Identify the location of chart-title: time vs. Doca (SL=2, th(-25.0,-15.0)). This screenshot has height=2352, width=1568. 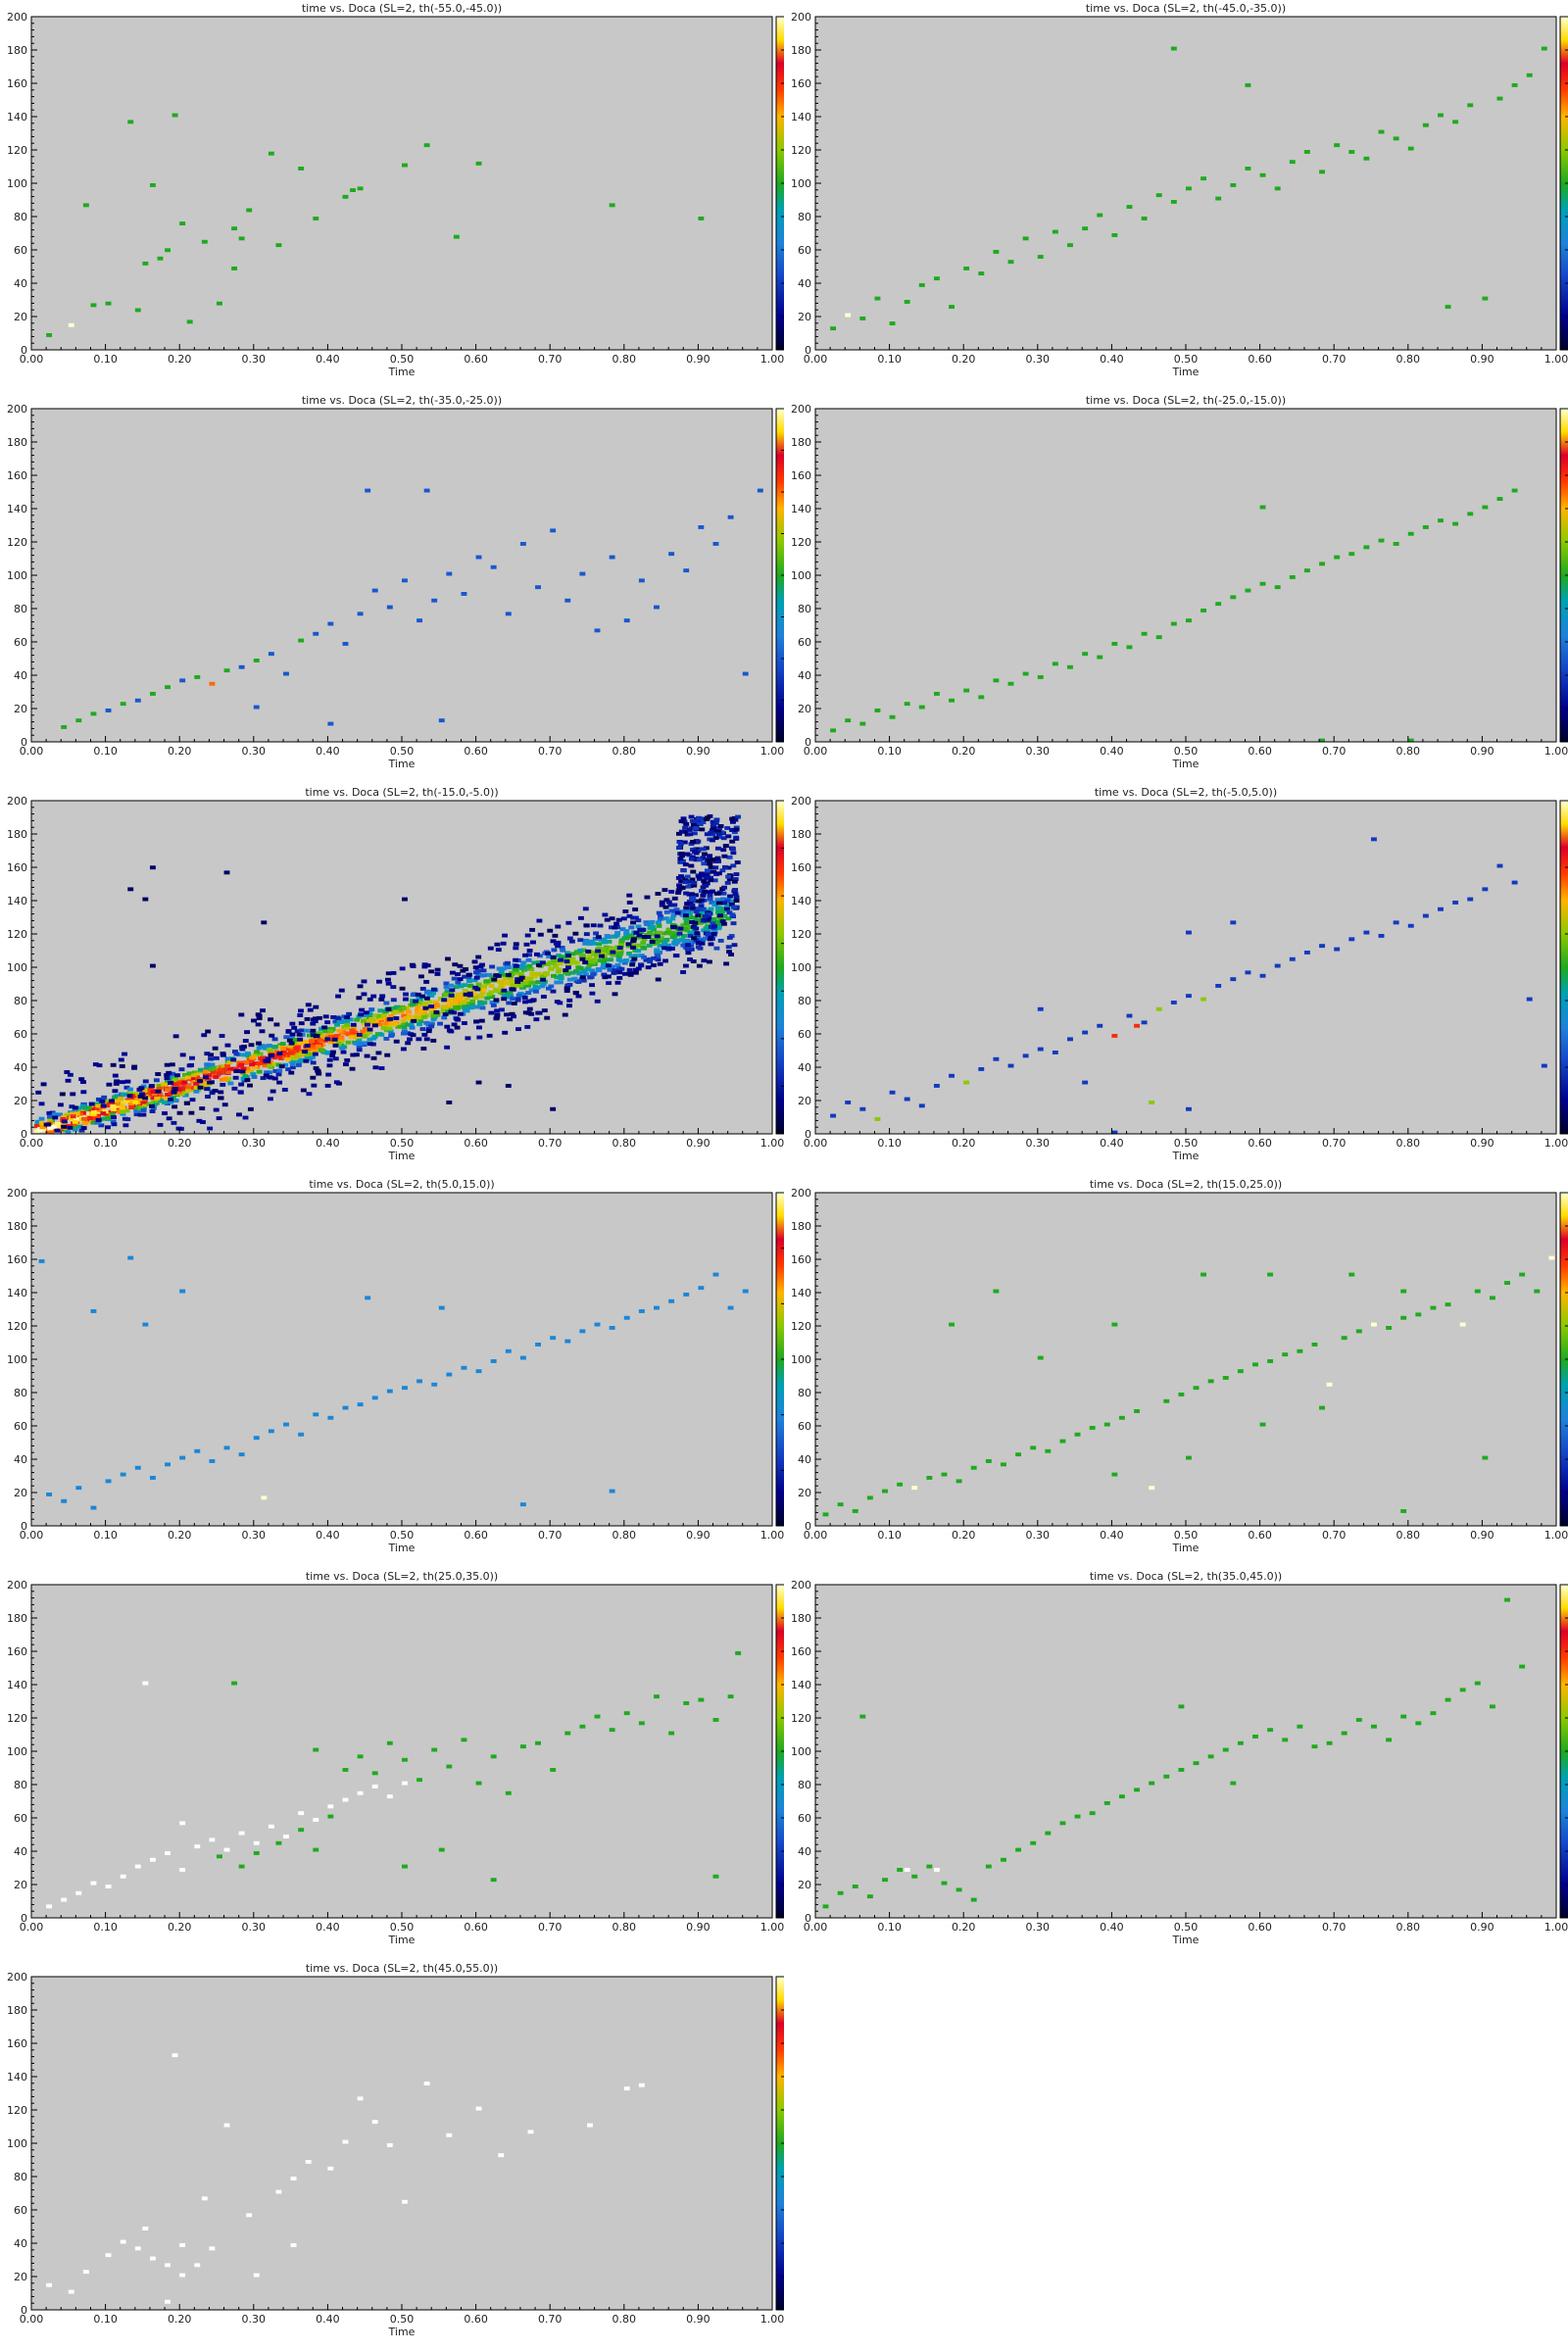
(1186, 400).